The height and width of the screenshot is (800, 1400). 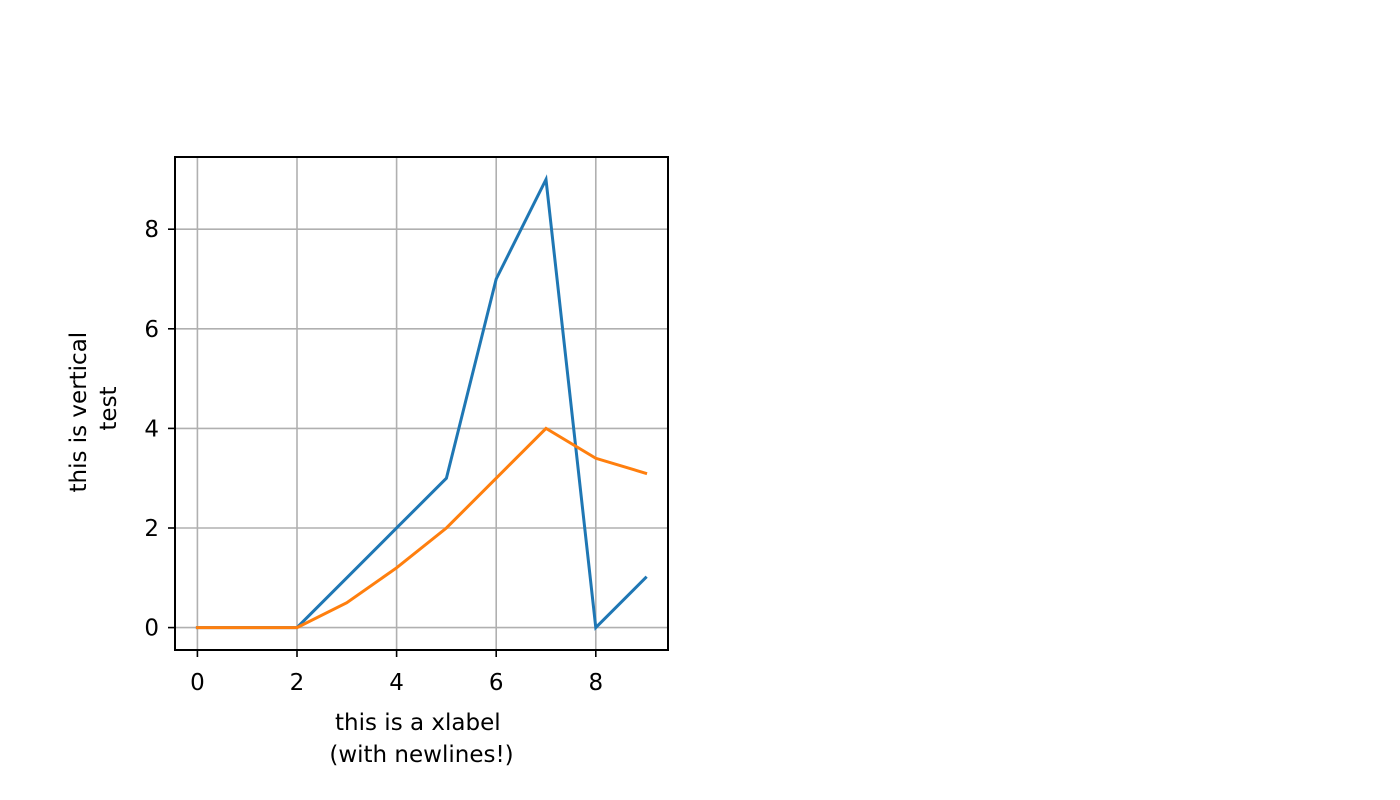 I want to click on y-axis-title: this is vertical test, so click(x=94, y=408).